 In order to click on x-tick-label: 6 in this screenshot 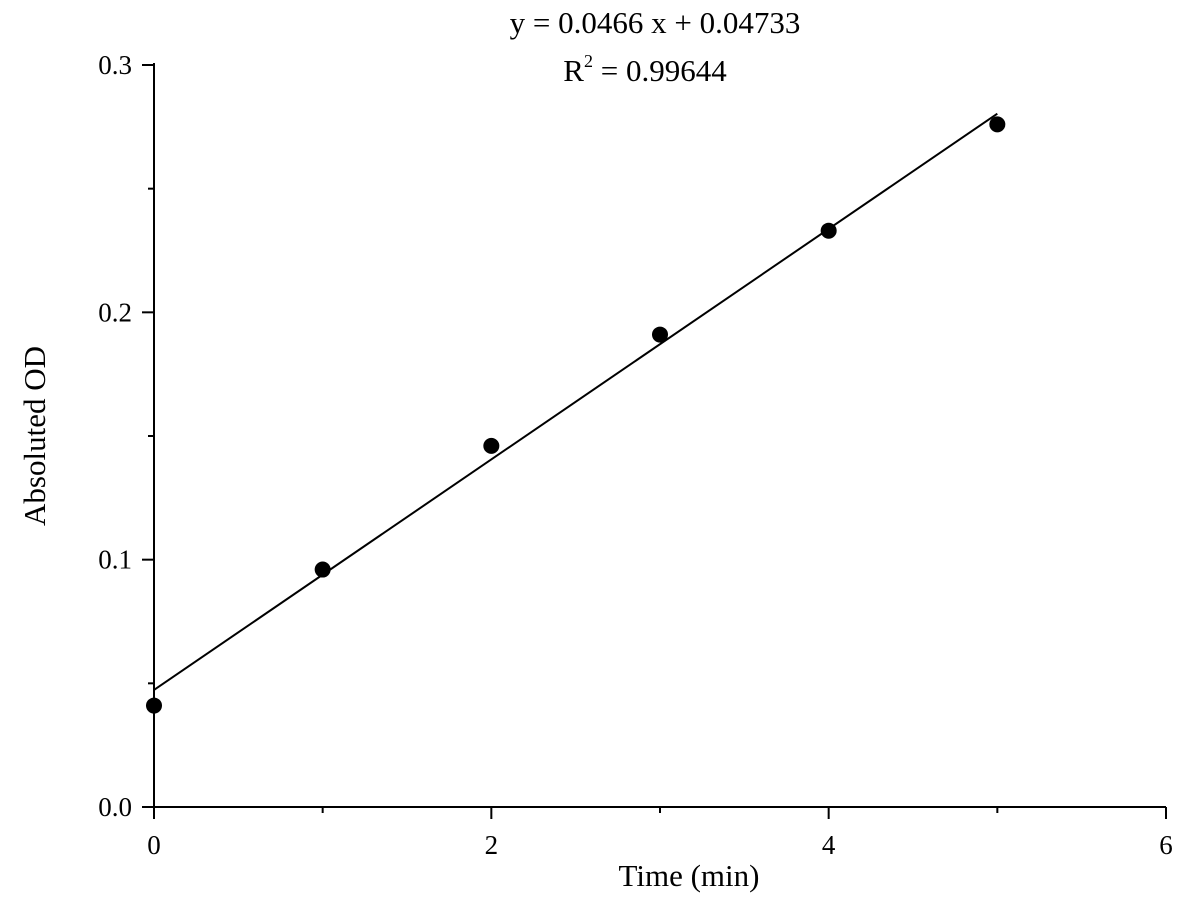, I will do `click(1166, 845)`.